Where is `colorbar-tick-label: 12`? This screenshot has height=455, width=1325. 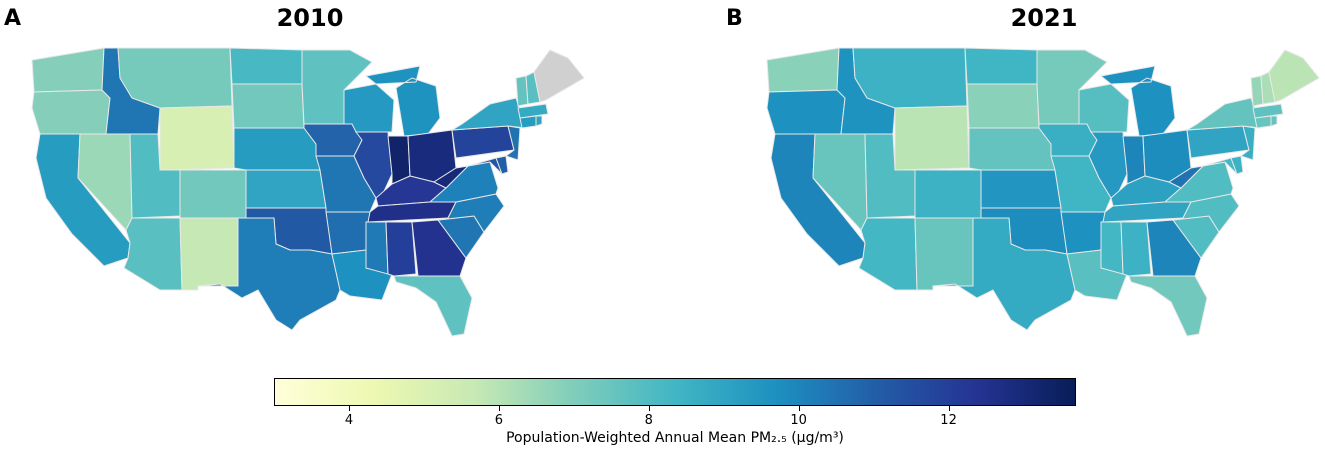 colorbar-tick-label: 12 is located at coordinates (948, 420).